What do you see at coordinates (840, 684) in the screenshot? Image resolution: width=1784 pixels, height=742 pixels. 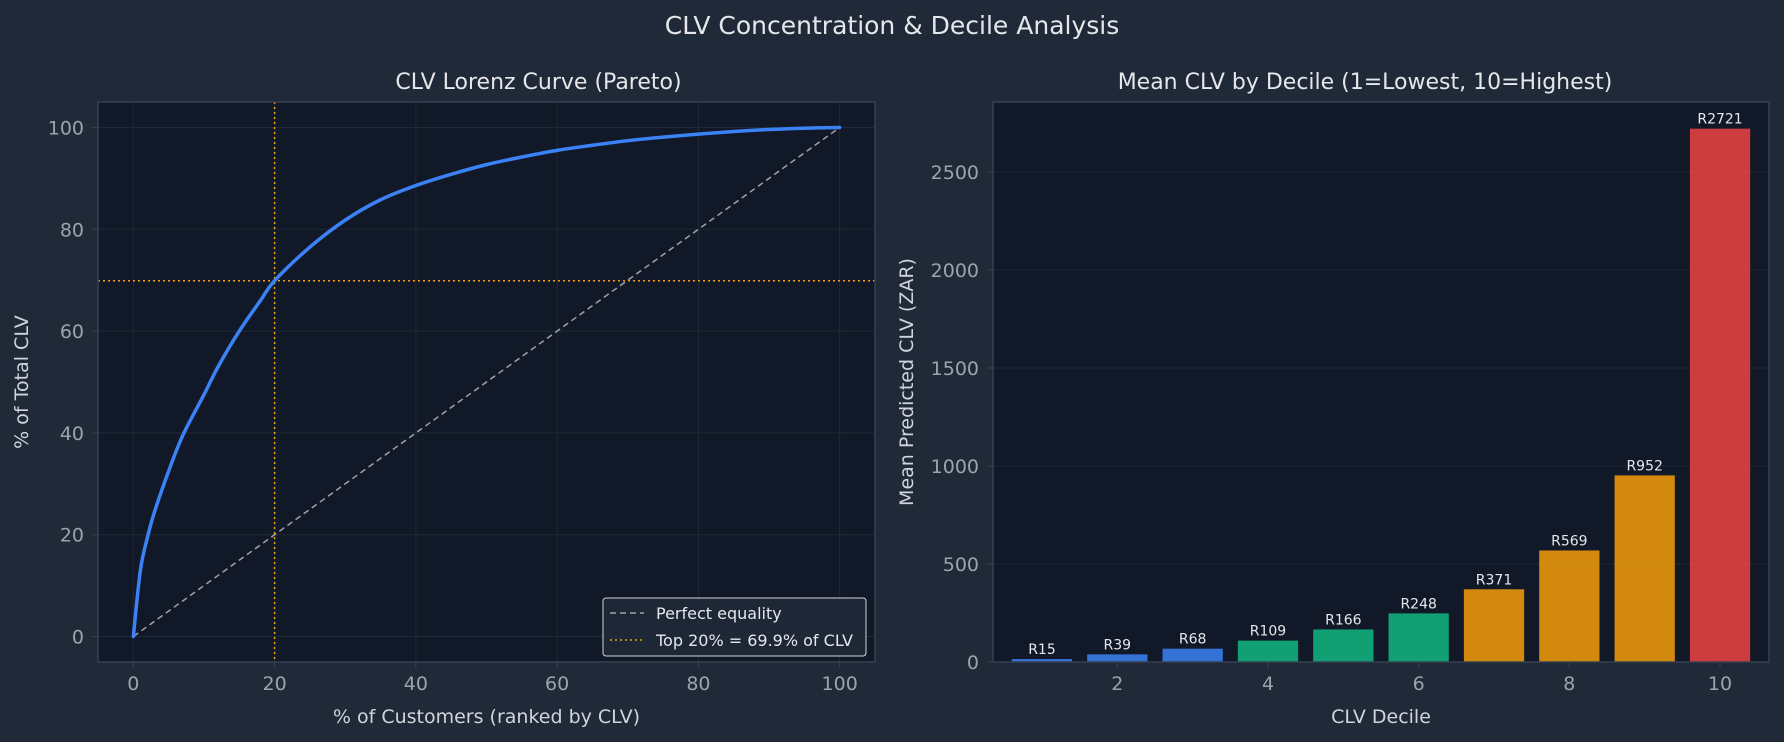 I see `lorenz-x-tick-label: 100` at bounding box center [840, 684].